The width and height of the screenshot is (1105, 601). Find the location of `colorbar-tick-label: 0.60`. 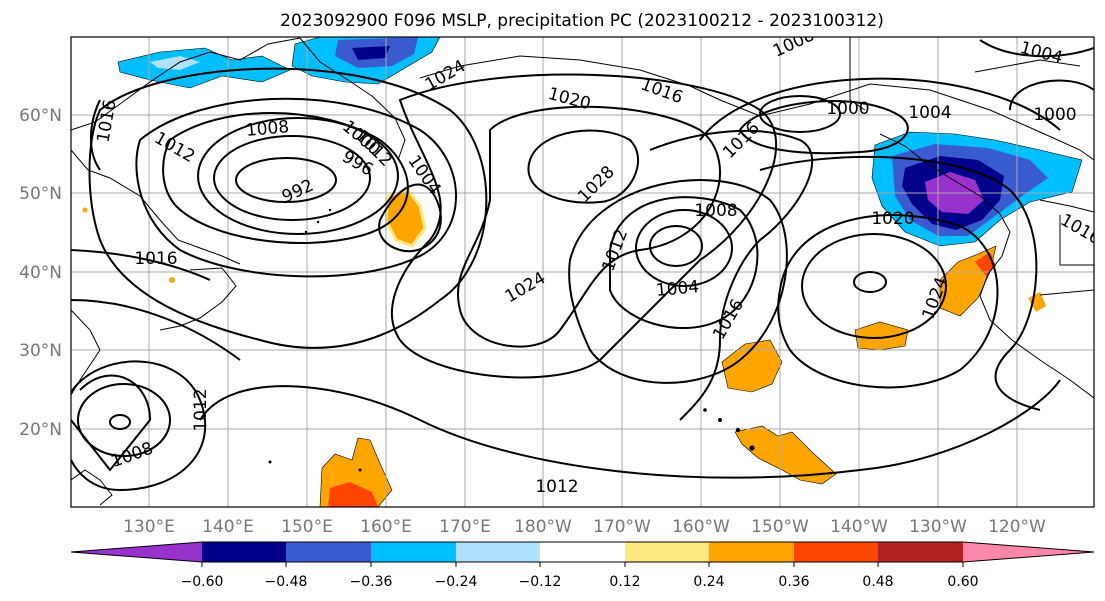

colorbar-tick-label: 0.60 is located at coordinates (962, 582).